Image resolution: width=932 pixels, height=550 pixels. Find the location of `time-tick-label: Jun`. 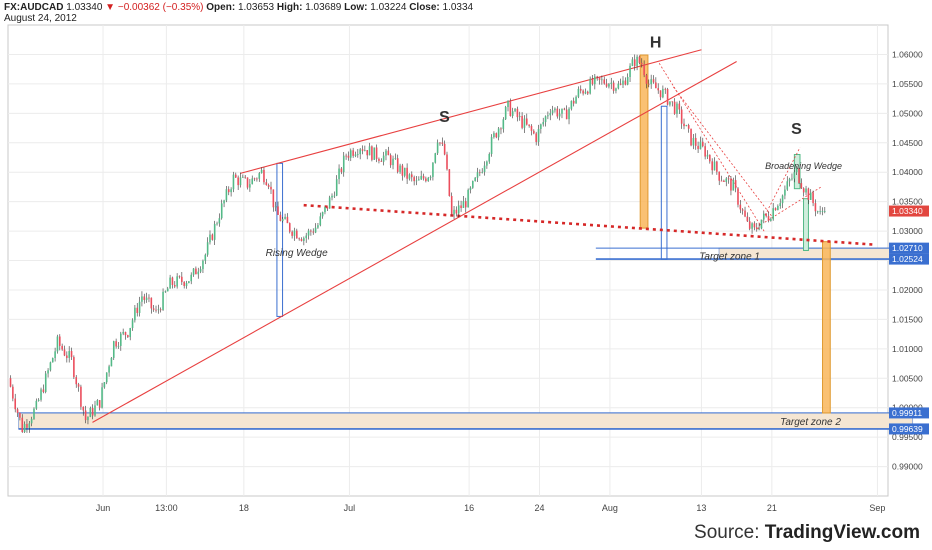

time-tick-label: Jun is located at coordinates (103, 508).